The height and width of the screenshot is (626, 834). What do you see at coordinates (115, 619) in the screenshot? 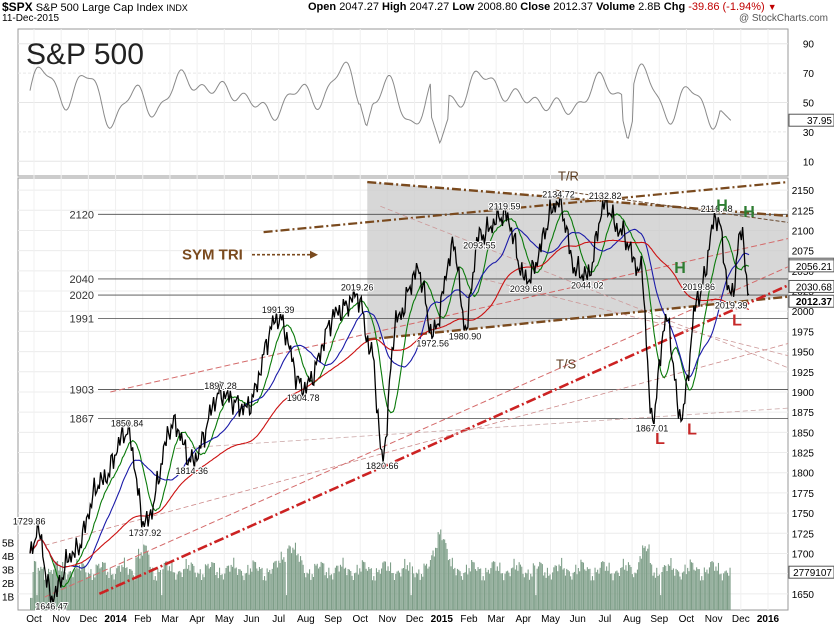
I see `x-tick-label: 2014` at bounding box center [115, 619].